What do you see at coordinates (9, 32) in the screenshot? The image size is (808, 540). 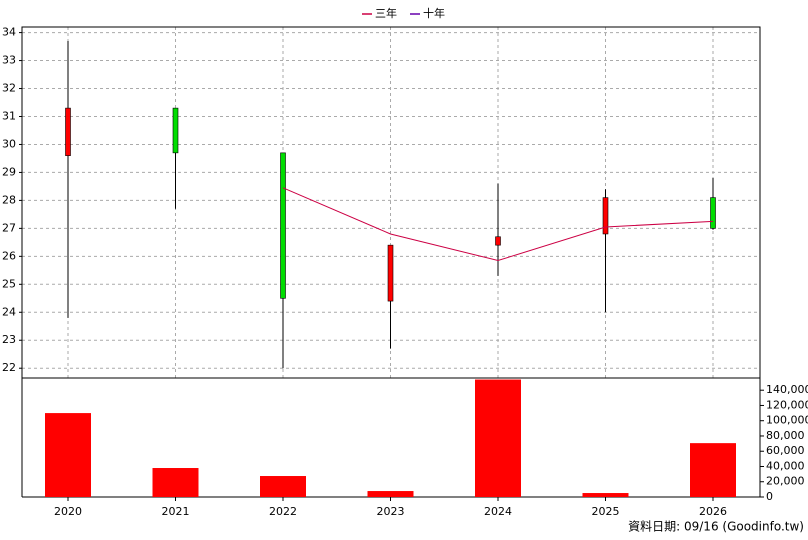 I see `y-tick-label: 34` at bounding box center [9, 32].